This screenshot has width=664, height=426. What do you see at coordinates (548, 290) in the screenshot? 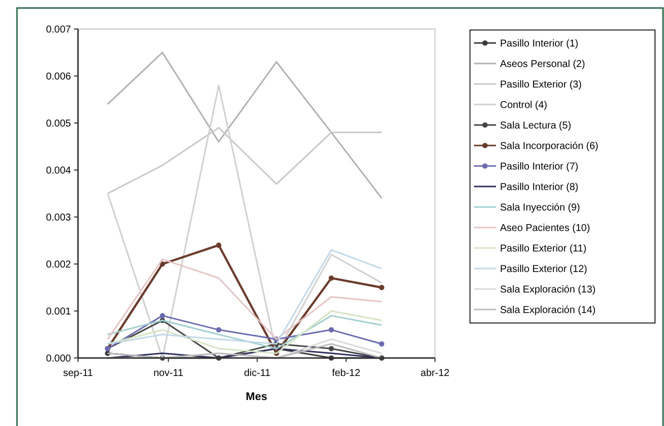
I see `legend-label: Sala Exploración (13)` at bounding box center [548, 290].